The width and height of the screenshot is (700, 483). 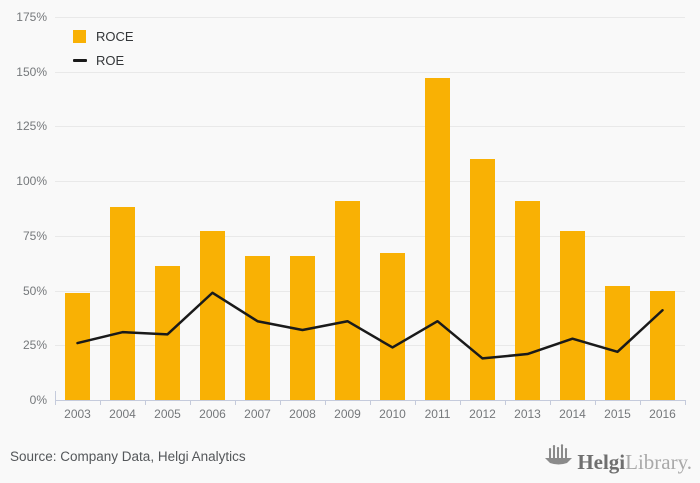 I want to click on y-axis-label: 150%, so click(x=31, y=71).